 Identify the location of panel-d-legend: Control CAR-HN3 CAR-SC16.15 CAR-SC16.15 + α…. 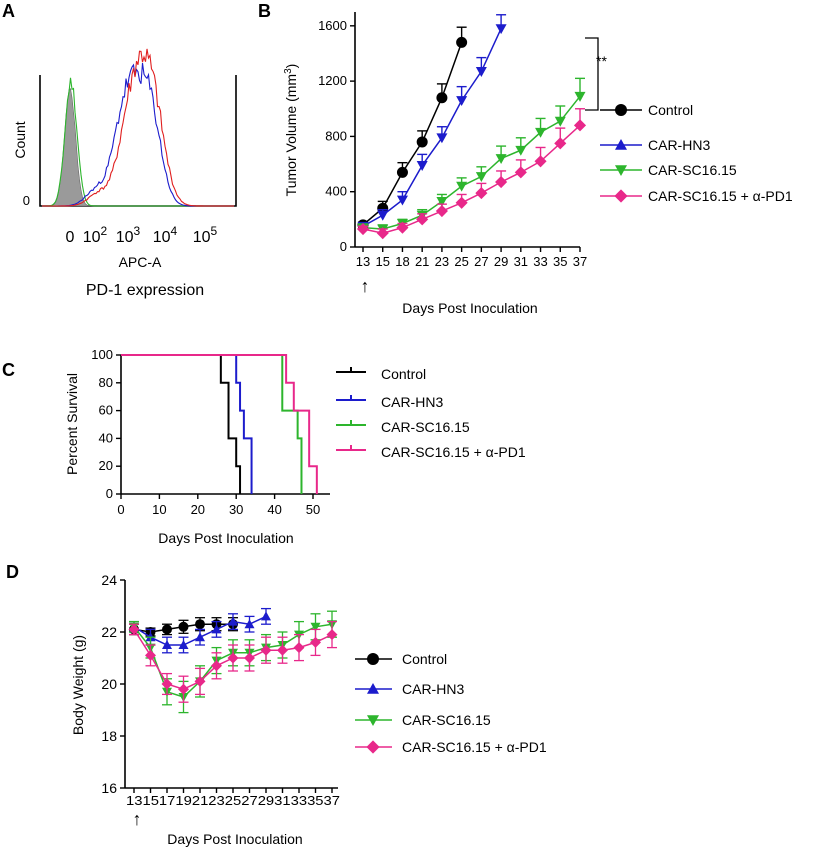
(451, 703).